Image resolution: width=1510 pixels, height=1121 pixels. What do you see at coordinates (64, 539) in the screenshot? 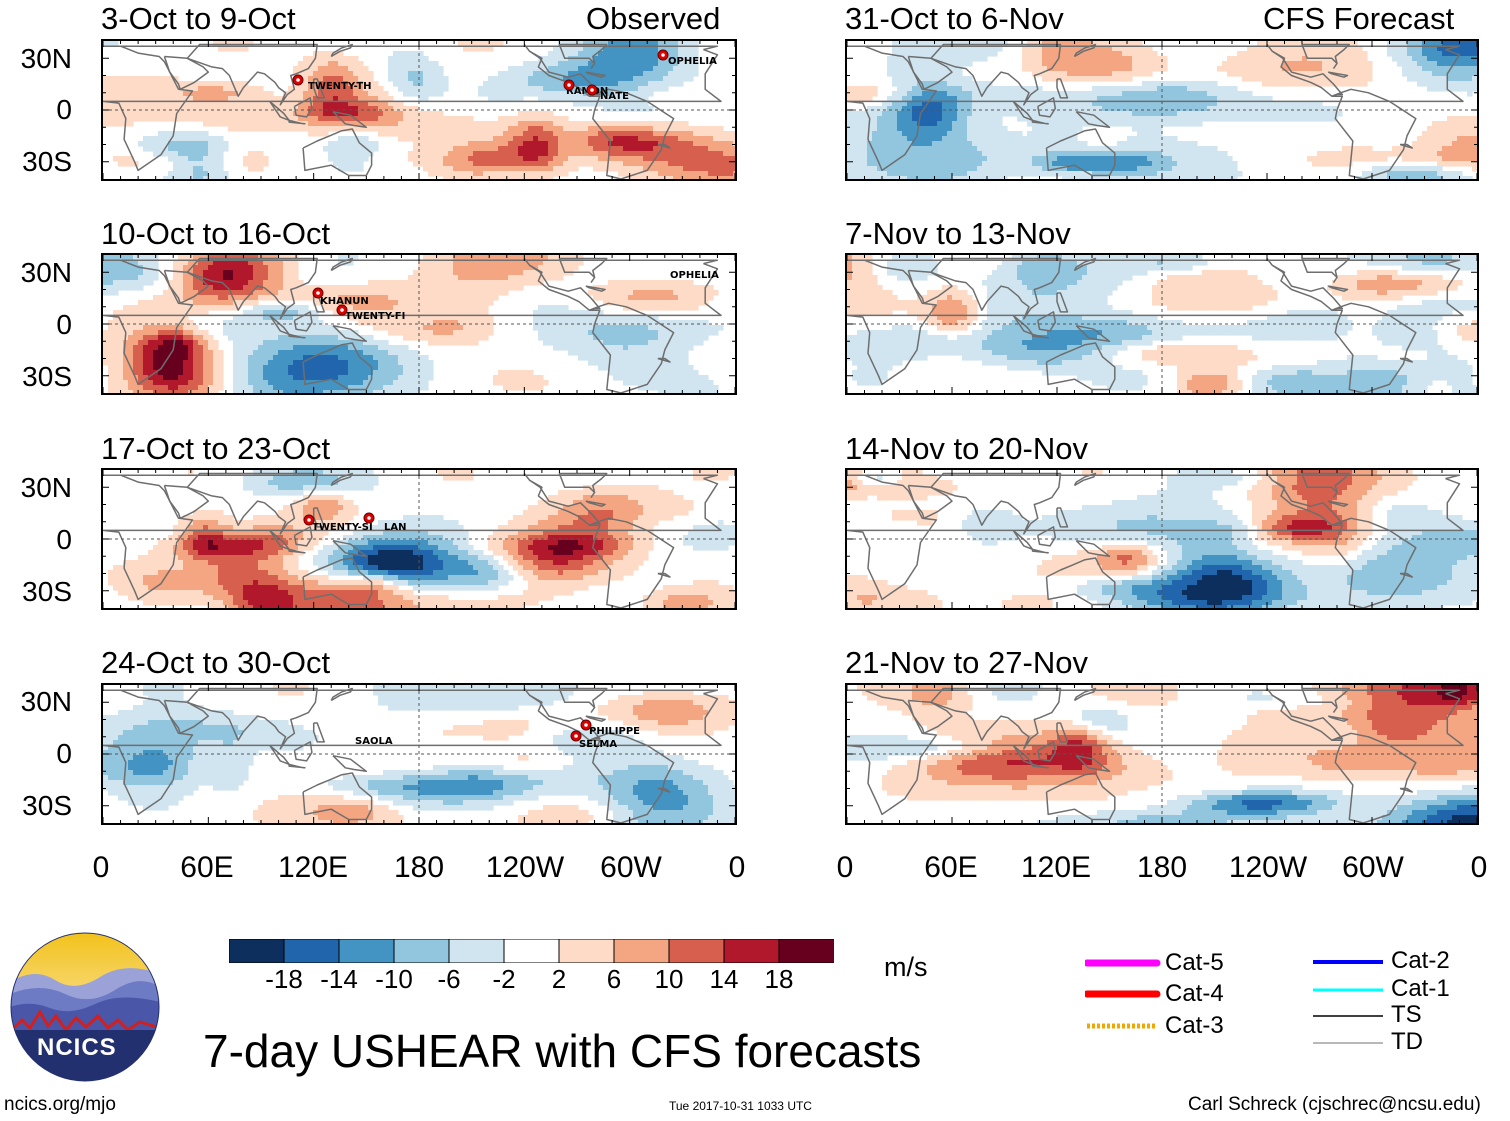
I see `lat-label-eq: 0` at bounding box center [64, 539].